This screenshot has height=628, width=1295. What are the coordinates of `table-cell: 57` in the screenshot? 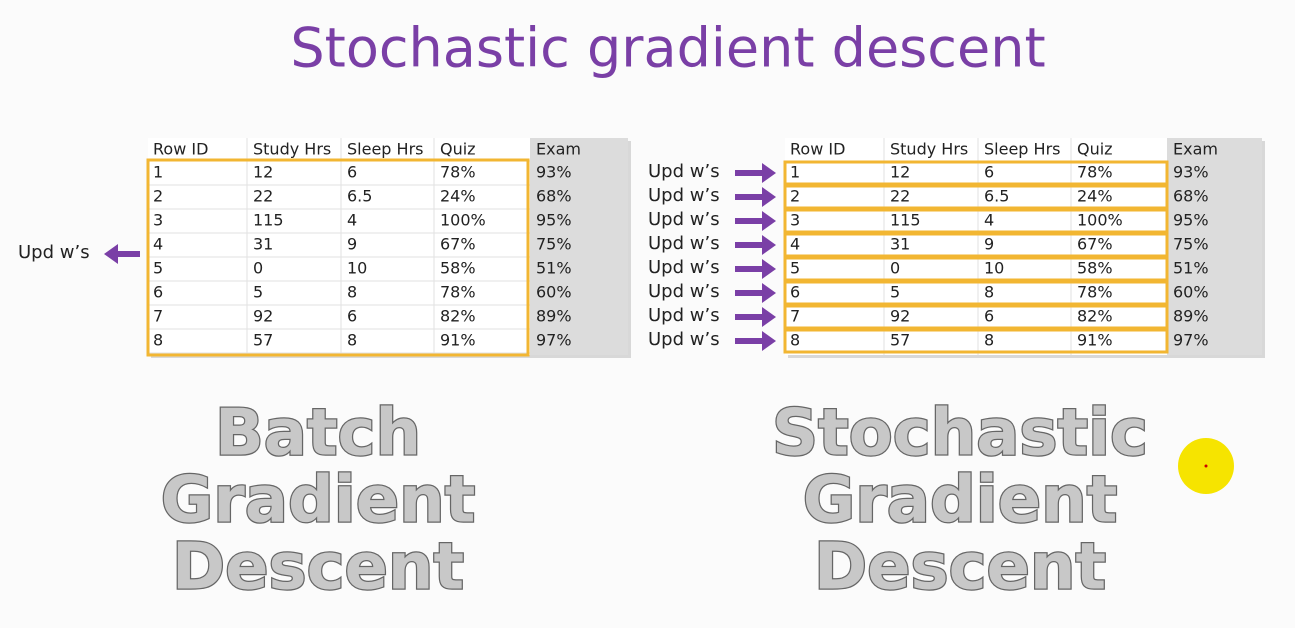 It's located at (263, 340).